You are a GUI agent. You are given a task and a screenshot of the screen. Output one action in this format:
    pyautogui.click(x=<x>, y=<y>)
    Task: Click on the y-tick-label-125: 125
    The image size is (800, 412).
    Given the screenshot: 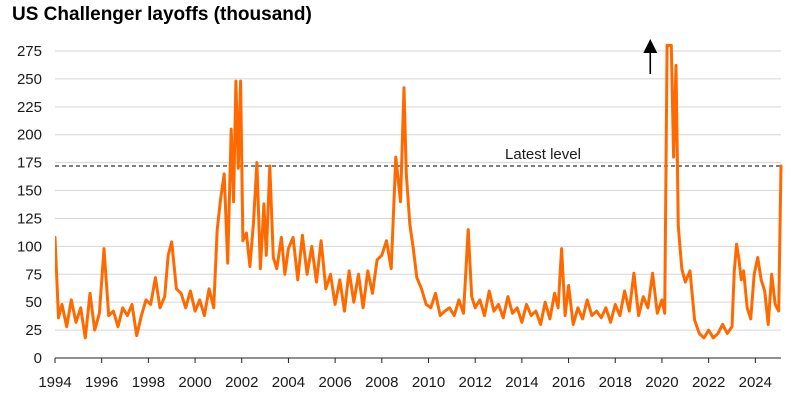 What is the action you would take?
    pyautogui.click(x=29, y=218)
    